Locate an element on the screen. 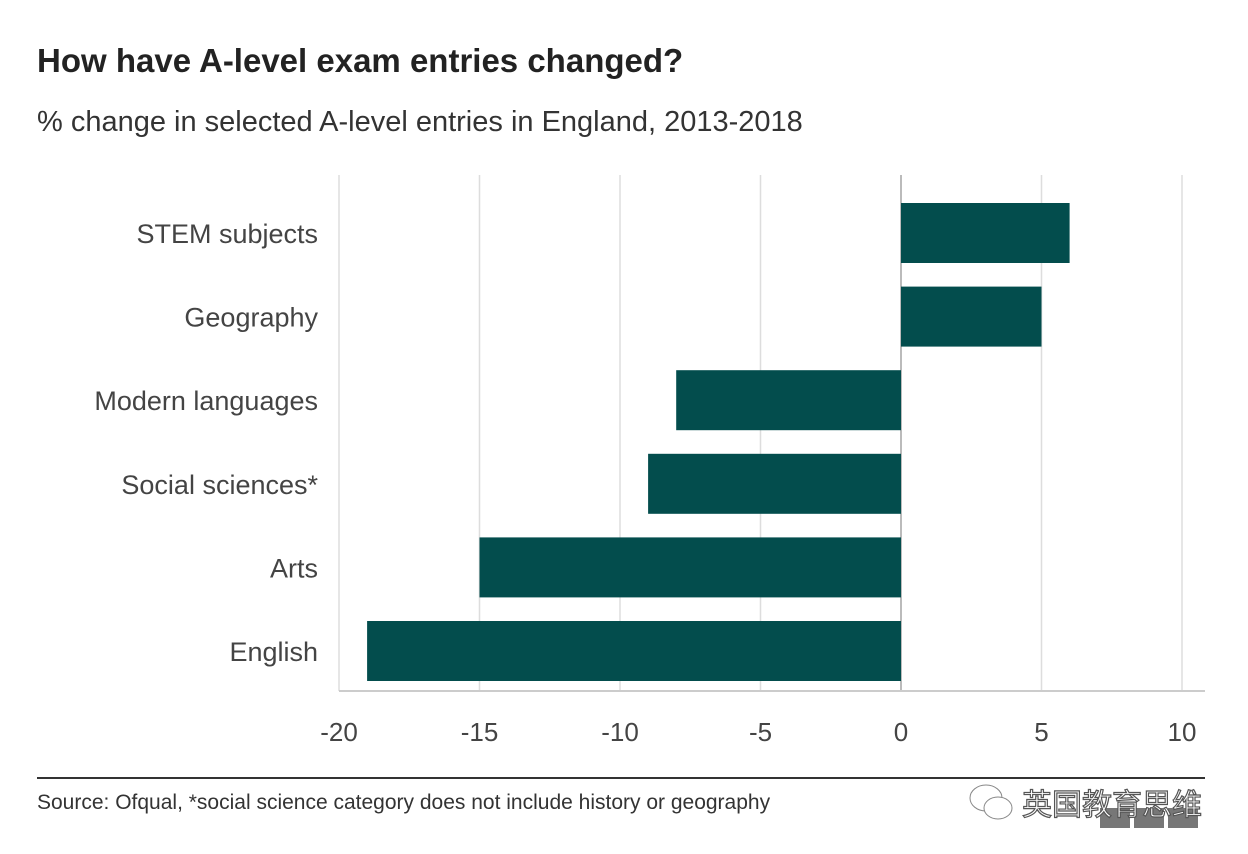 The width and height of the screenshot is (1248, 854). x-tick-label: 10 is located at coordinates (1182, 732).